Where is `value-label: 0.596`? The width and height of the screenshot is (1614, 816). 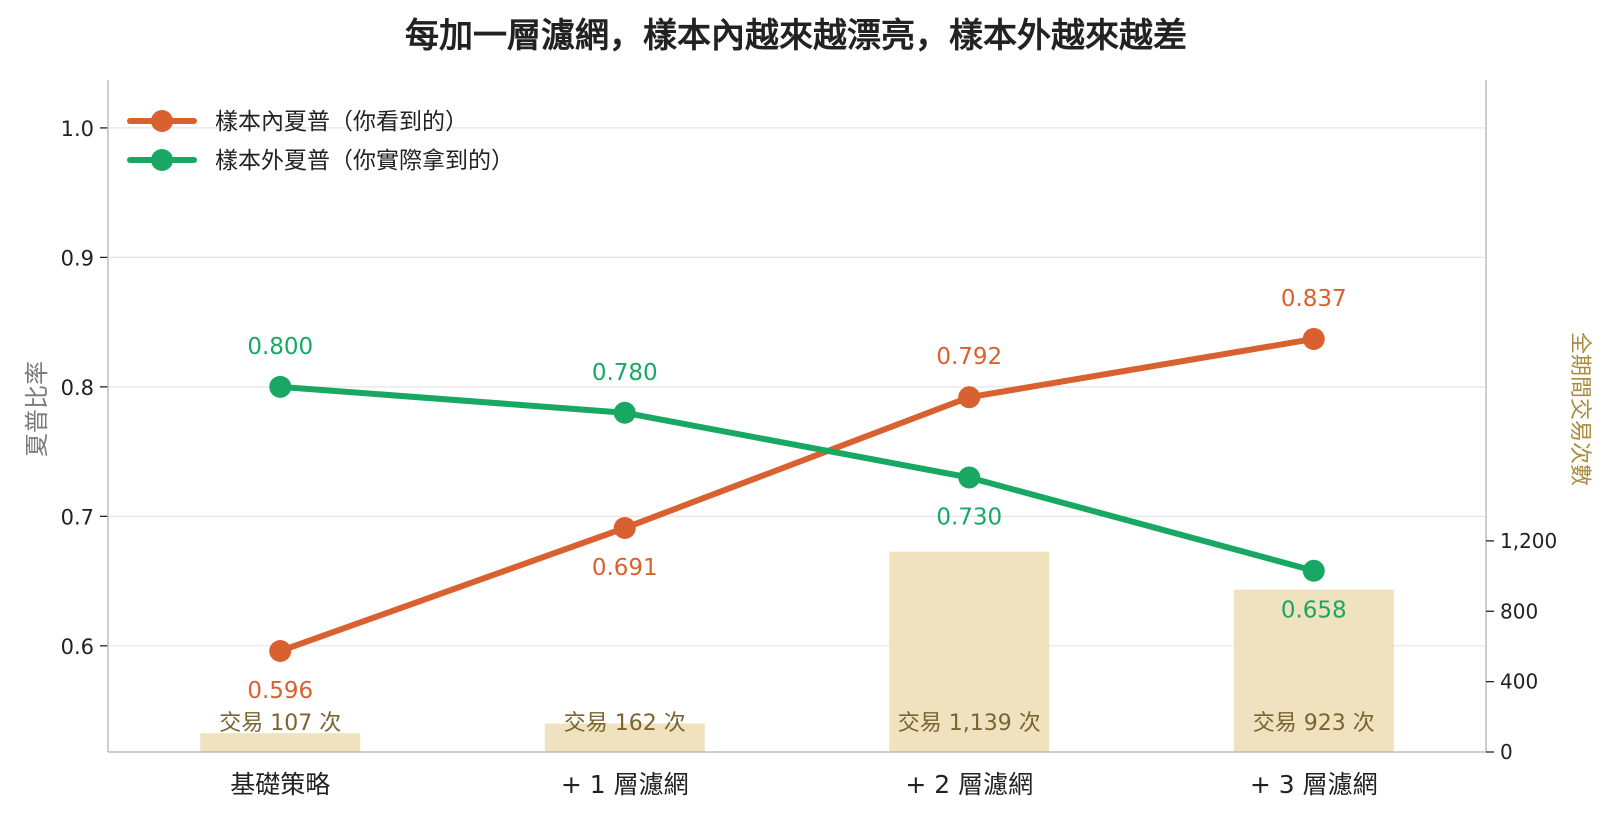 value-label: 0.596 is located at coordinates (280, 691).